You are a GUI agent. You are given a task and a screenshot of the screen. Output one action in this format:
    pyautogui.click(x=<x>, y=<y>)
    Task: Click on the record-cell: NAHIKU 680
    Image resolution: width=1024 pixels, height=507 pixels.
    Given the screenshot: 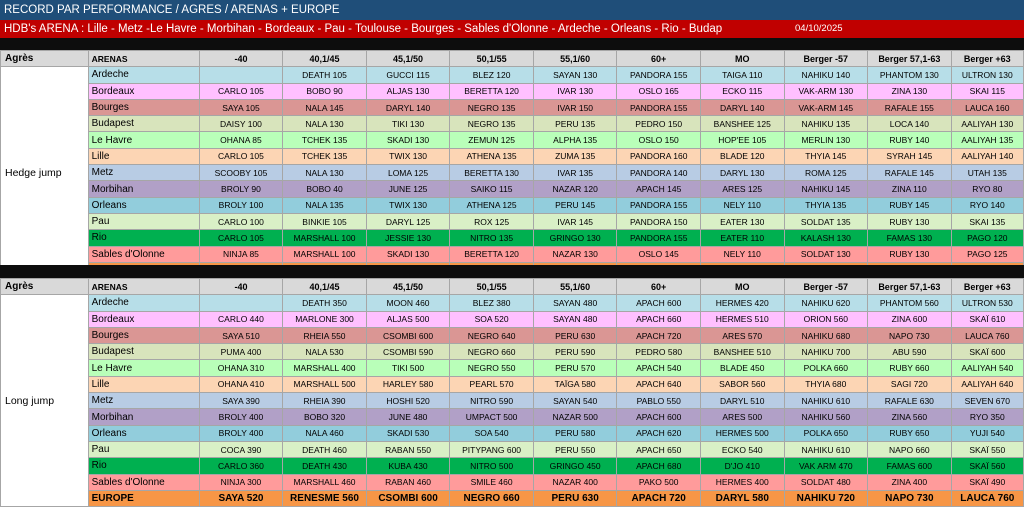 What is the action you would take?
    pyautogui.click(x=826, y=335)
    